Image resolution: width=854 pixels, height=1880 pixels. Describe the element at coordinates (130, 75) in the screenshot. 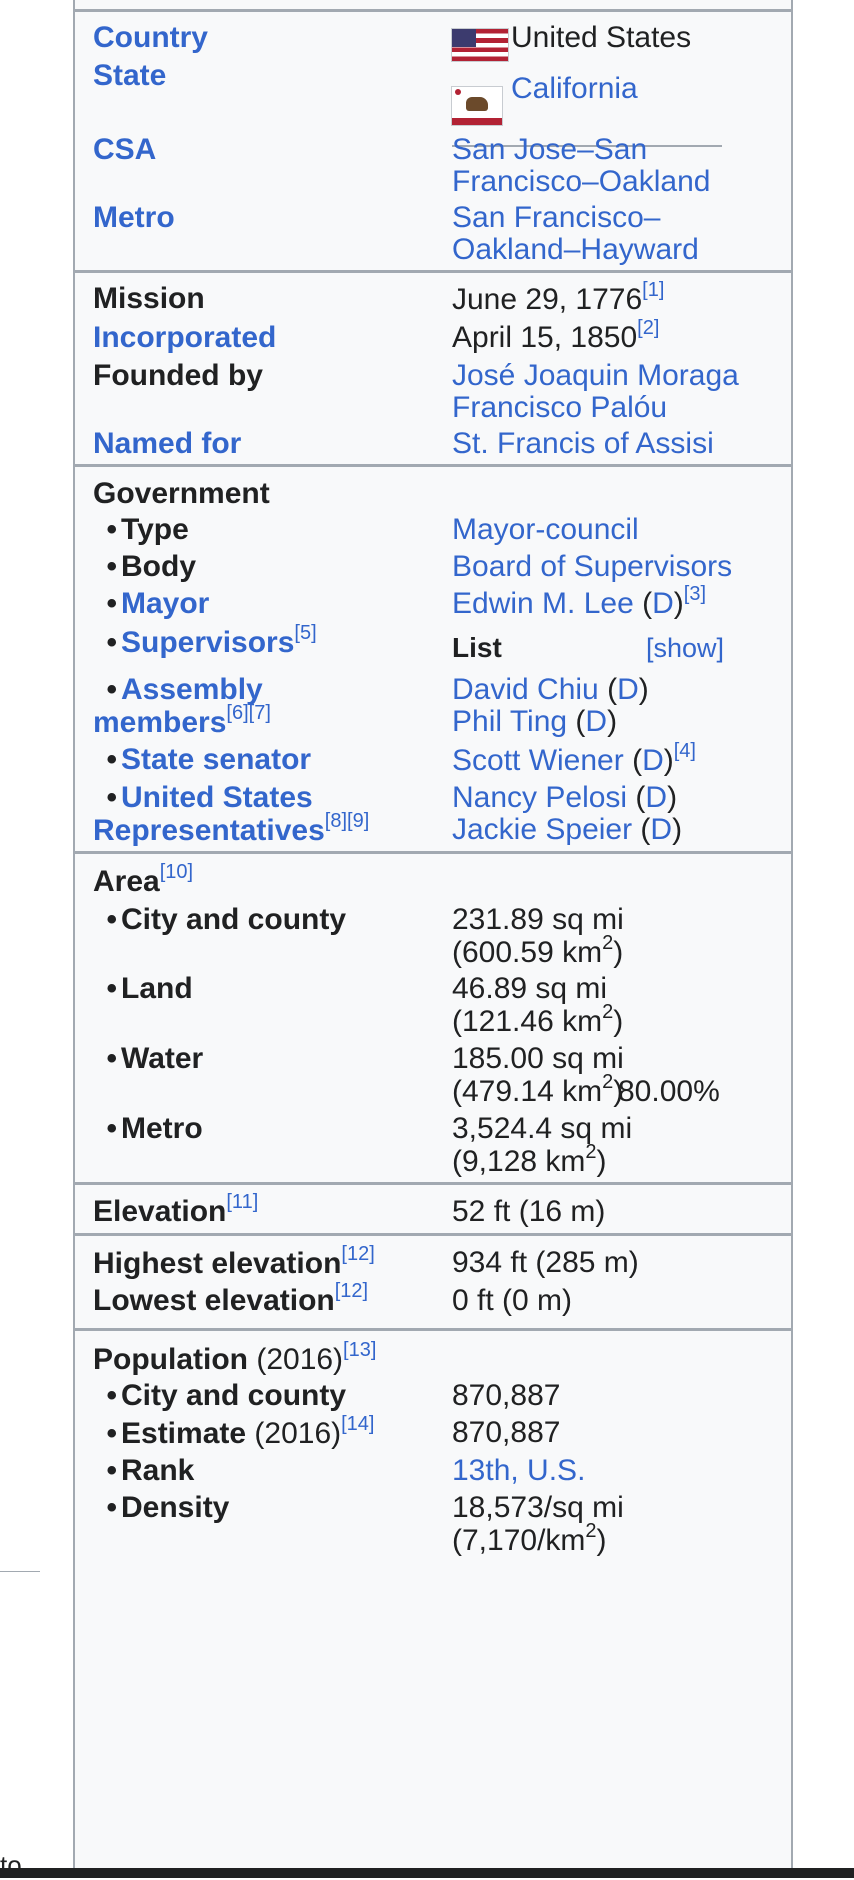

I see `state-label: State` at that location.